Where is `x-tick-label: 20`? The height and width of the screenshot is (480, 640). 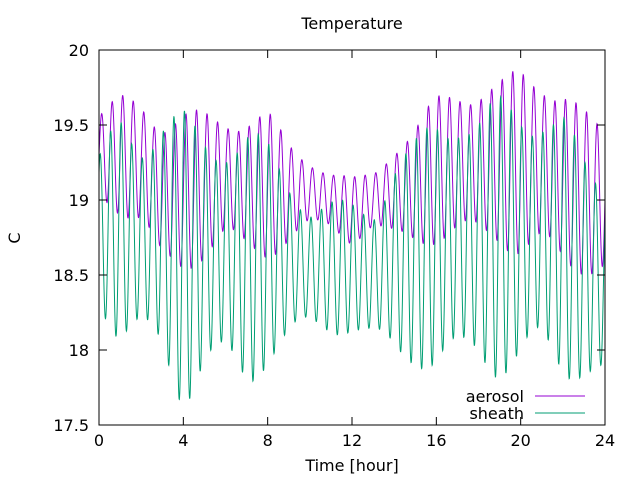
x-tick-label: 20 is located at coordinates (520, 440).